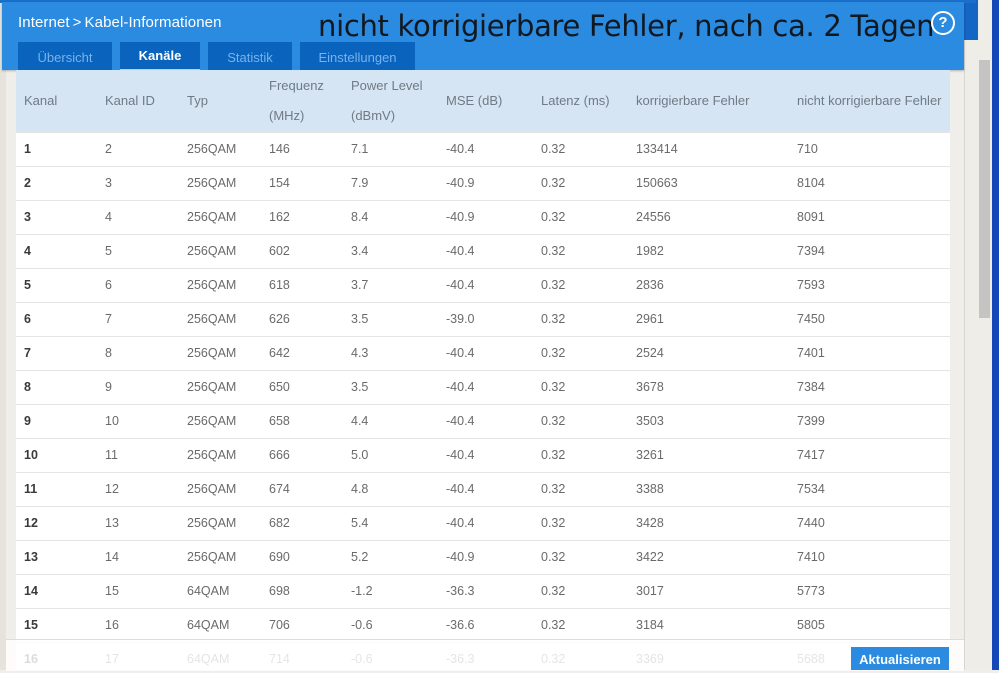  What do you see at coordinates (27, 183) in the screenshot?
I see `cell-kanal: 2` at bounding box center [27, 183].